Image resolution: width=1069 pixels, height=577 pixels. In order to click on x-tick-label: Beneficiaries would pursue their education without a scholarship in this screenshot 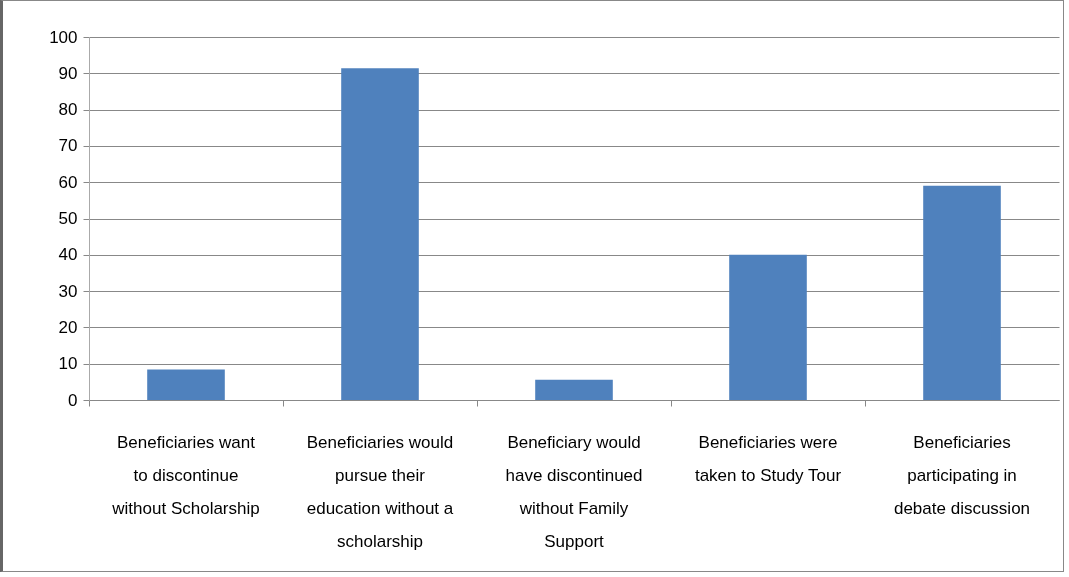, I will do `click(380, 491)`.